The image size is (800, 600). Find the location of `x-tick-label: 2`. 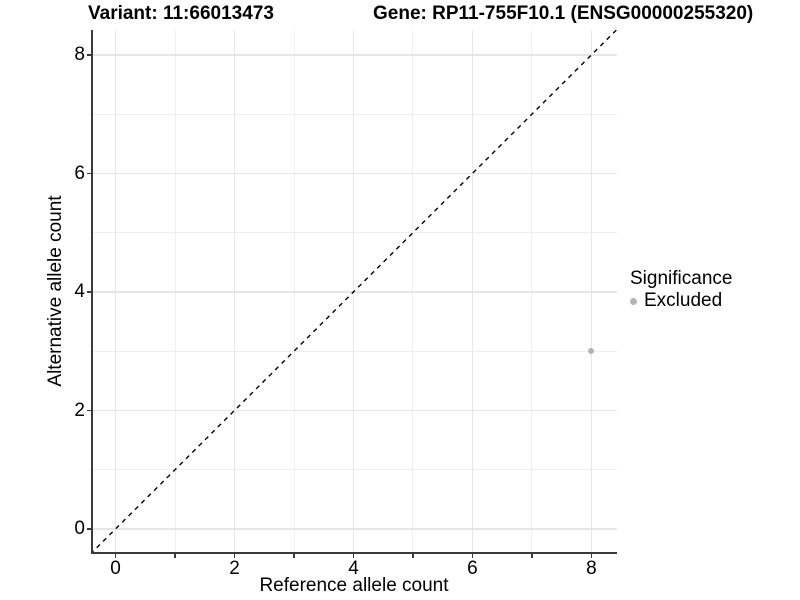

x-tick-label: 2 is located at coordinates (234, 568).